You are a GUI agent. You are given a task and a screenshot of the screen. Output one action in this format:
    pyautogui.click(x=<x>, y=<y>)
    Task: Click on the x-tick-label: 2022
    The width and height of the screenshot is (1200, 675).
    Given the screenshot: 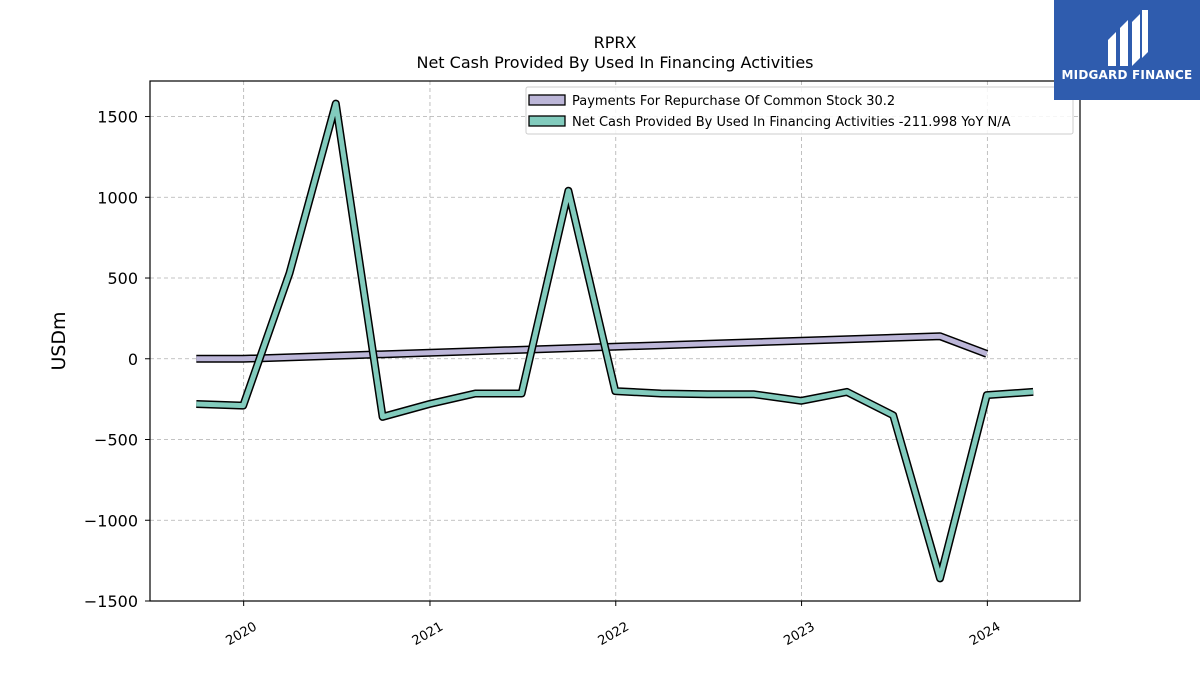 What is the action you would take?
    pyautogui.click(x=614, y=634)
    